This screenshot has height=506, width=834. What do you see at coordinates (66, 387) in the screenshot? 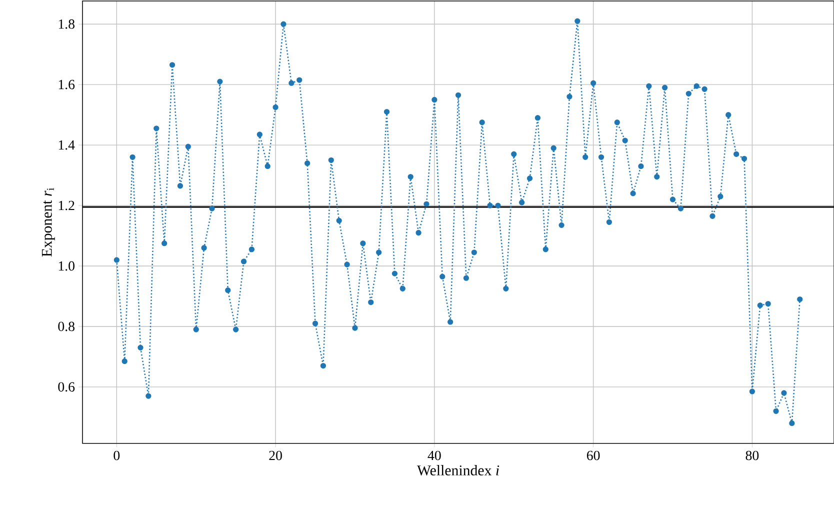
I see `y-tick-label: 0.6` at bounding box center [66, 387].